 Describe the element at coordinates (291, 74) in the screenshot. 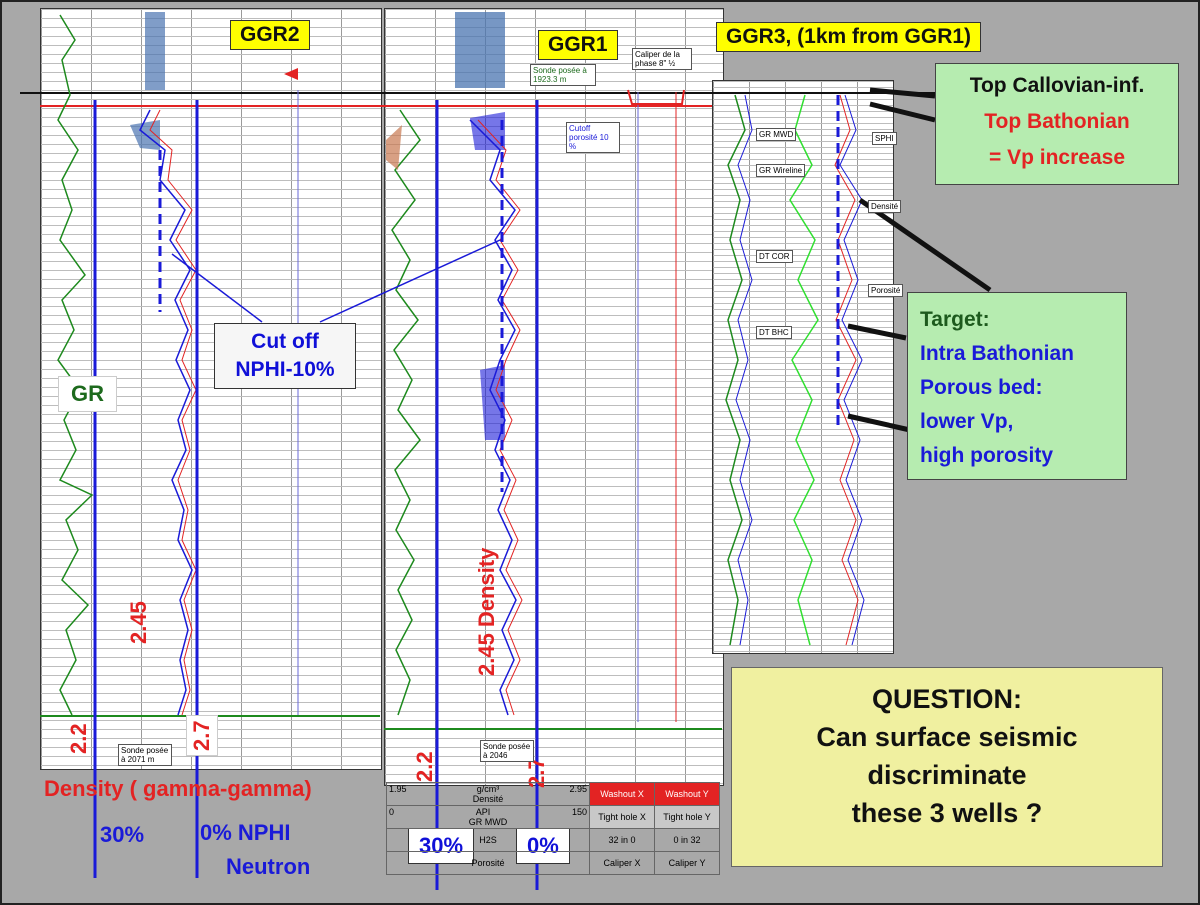

I see `ggr2-red-marker` at that location.